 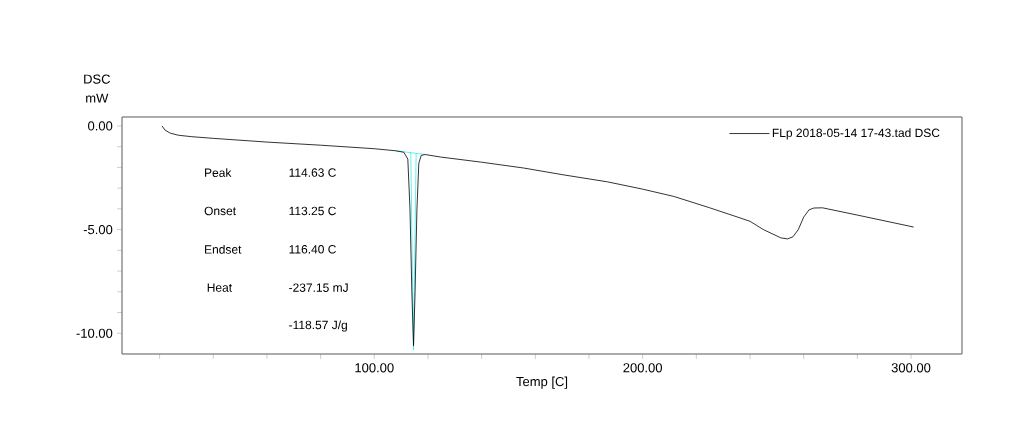 What do you see at coordinates (220, 211) in the screenshot?
I see `annotation: Onset` at bounding box center [220, 211].